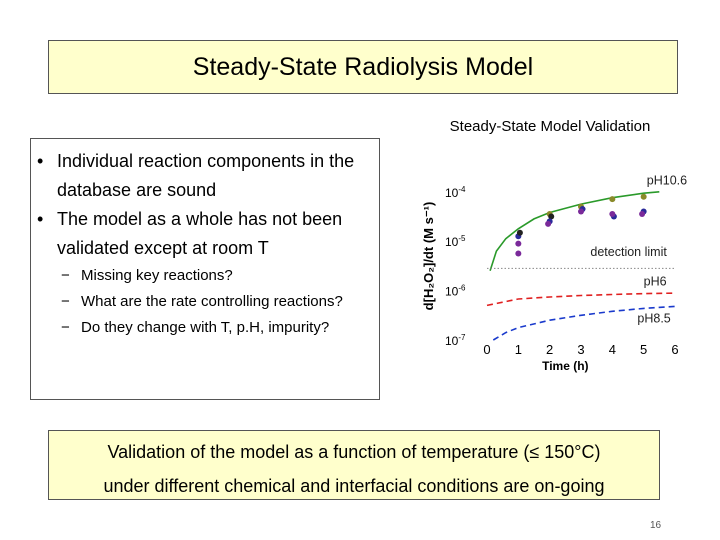 The image size is (720, 540). I want to click on chart-annotation: detection limit, so click(628, 252).